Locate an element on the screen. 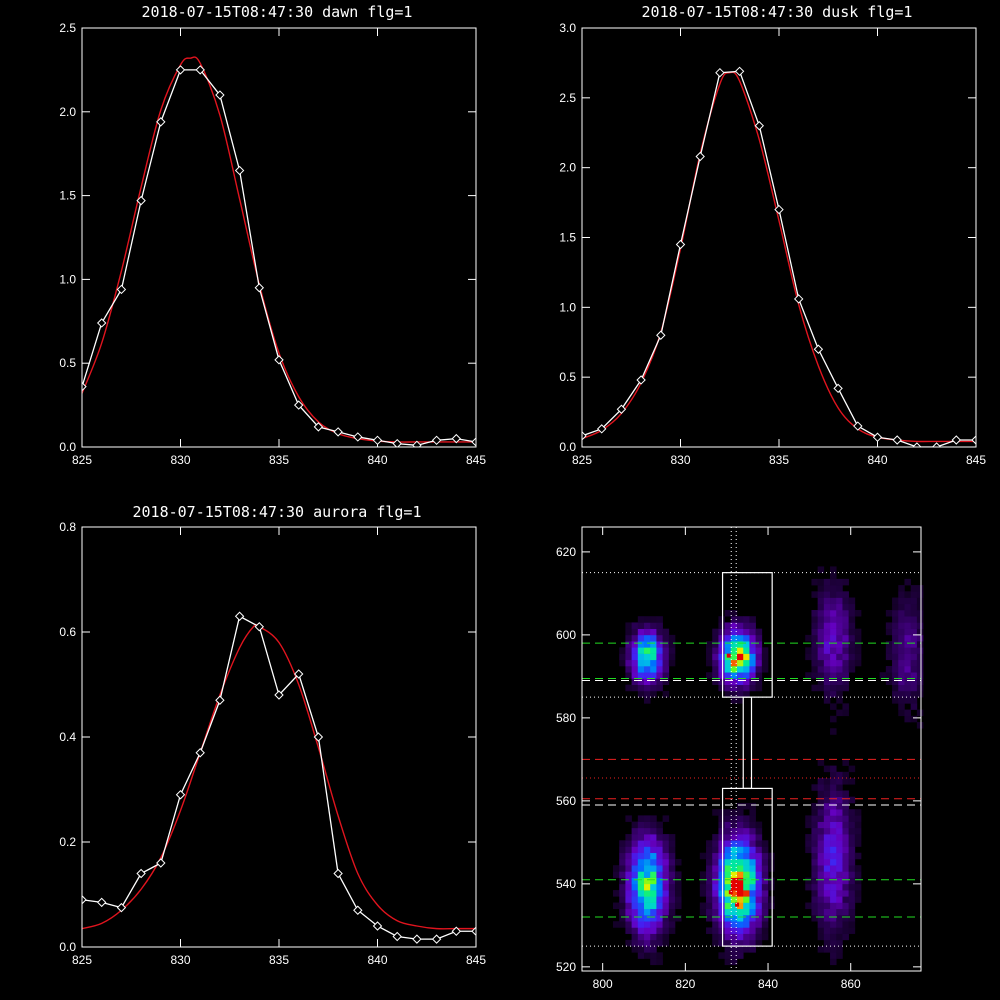 The image size is (1000, 1000). extraction-box is located at coordinates (747, 743).